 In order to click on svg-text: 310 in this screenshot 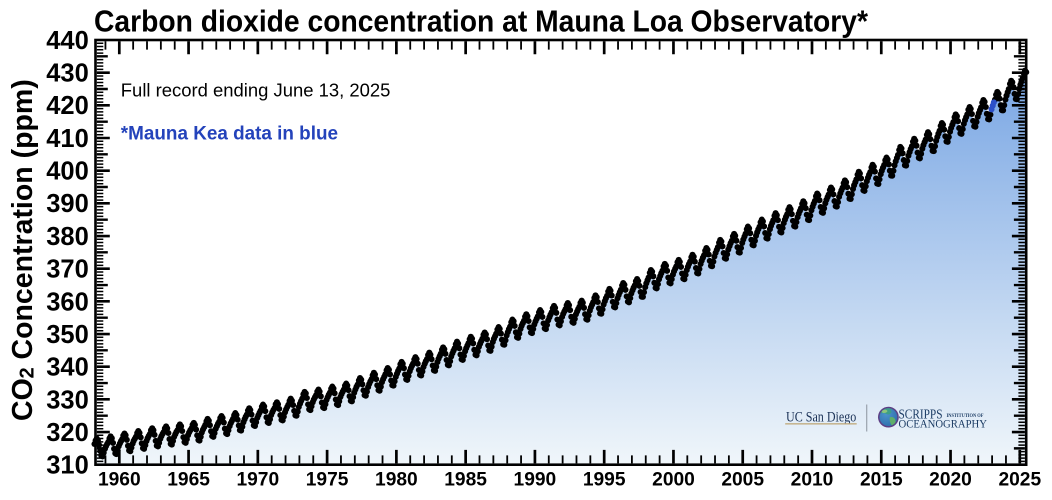, I will do `click(67, 466)`.